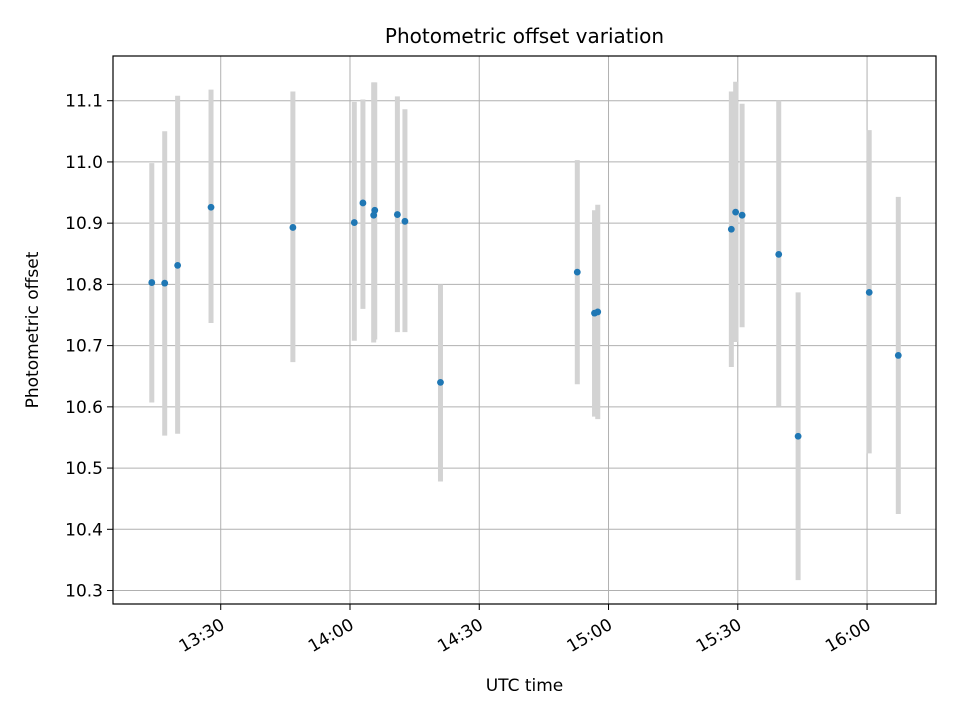  I want to click on y-tick-label: 10.4, so click(84, 530).